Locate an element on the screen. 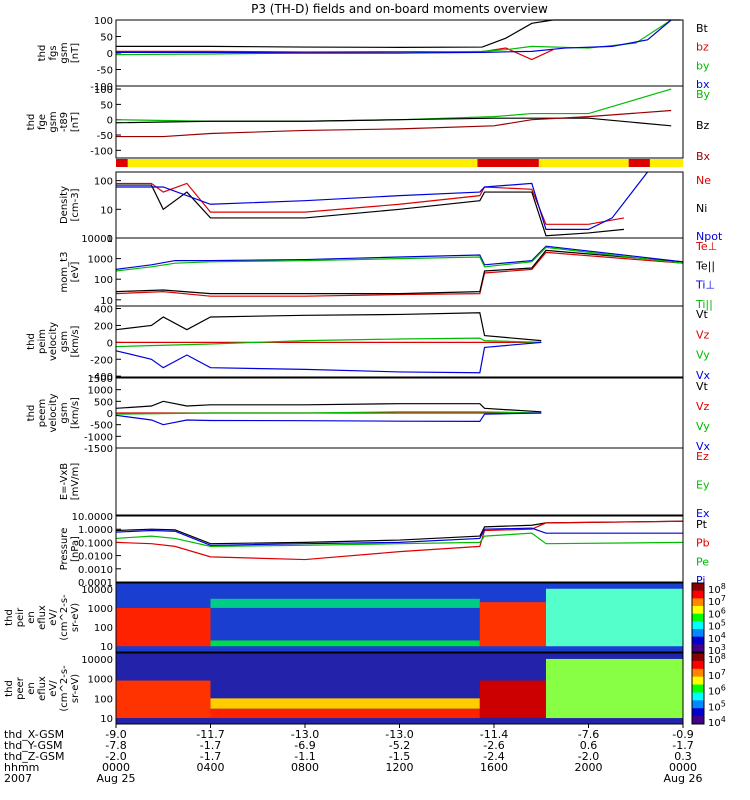 Image resolution: width=750 pixels, height=800 pixels. pressure-series-Pi is located at coordinates (399, 536).